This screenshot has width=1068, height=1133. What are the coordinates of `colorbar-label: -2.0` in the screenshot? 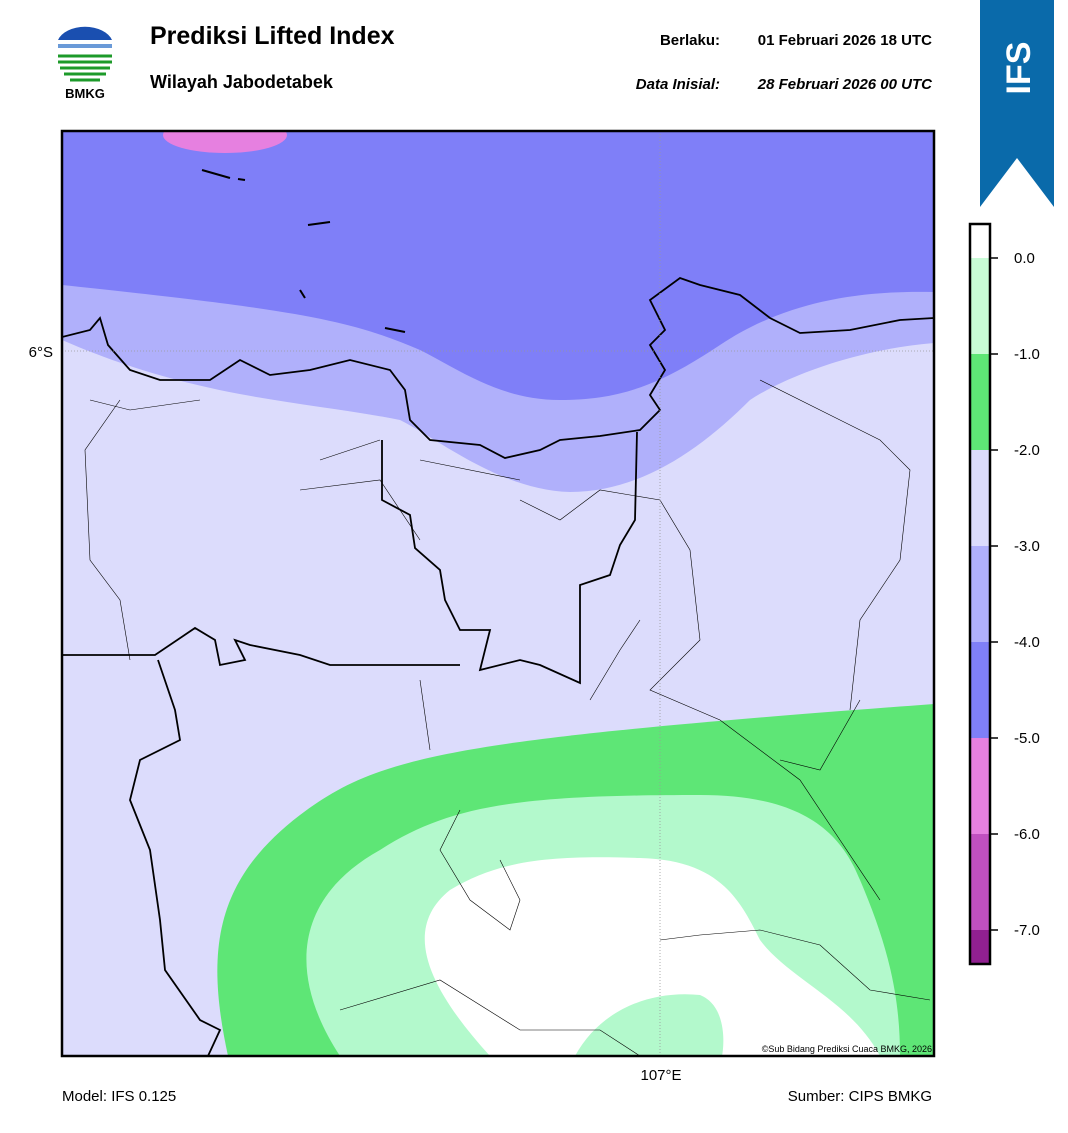 It's located at (1027, 450).